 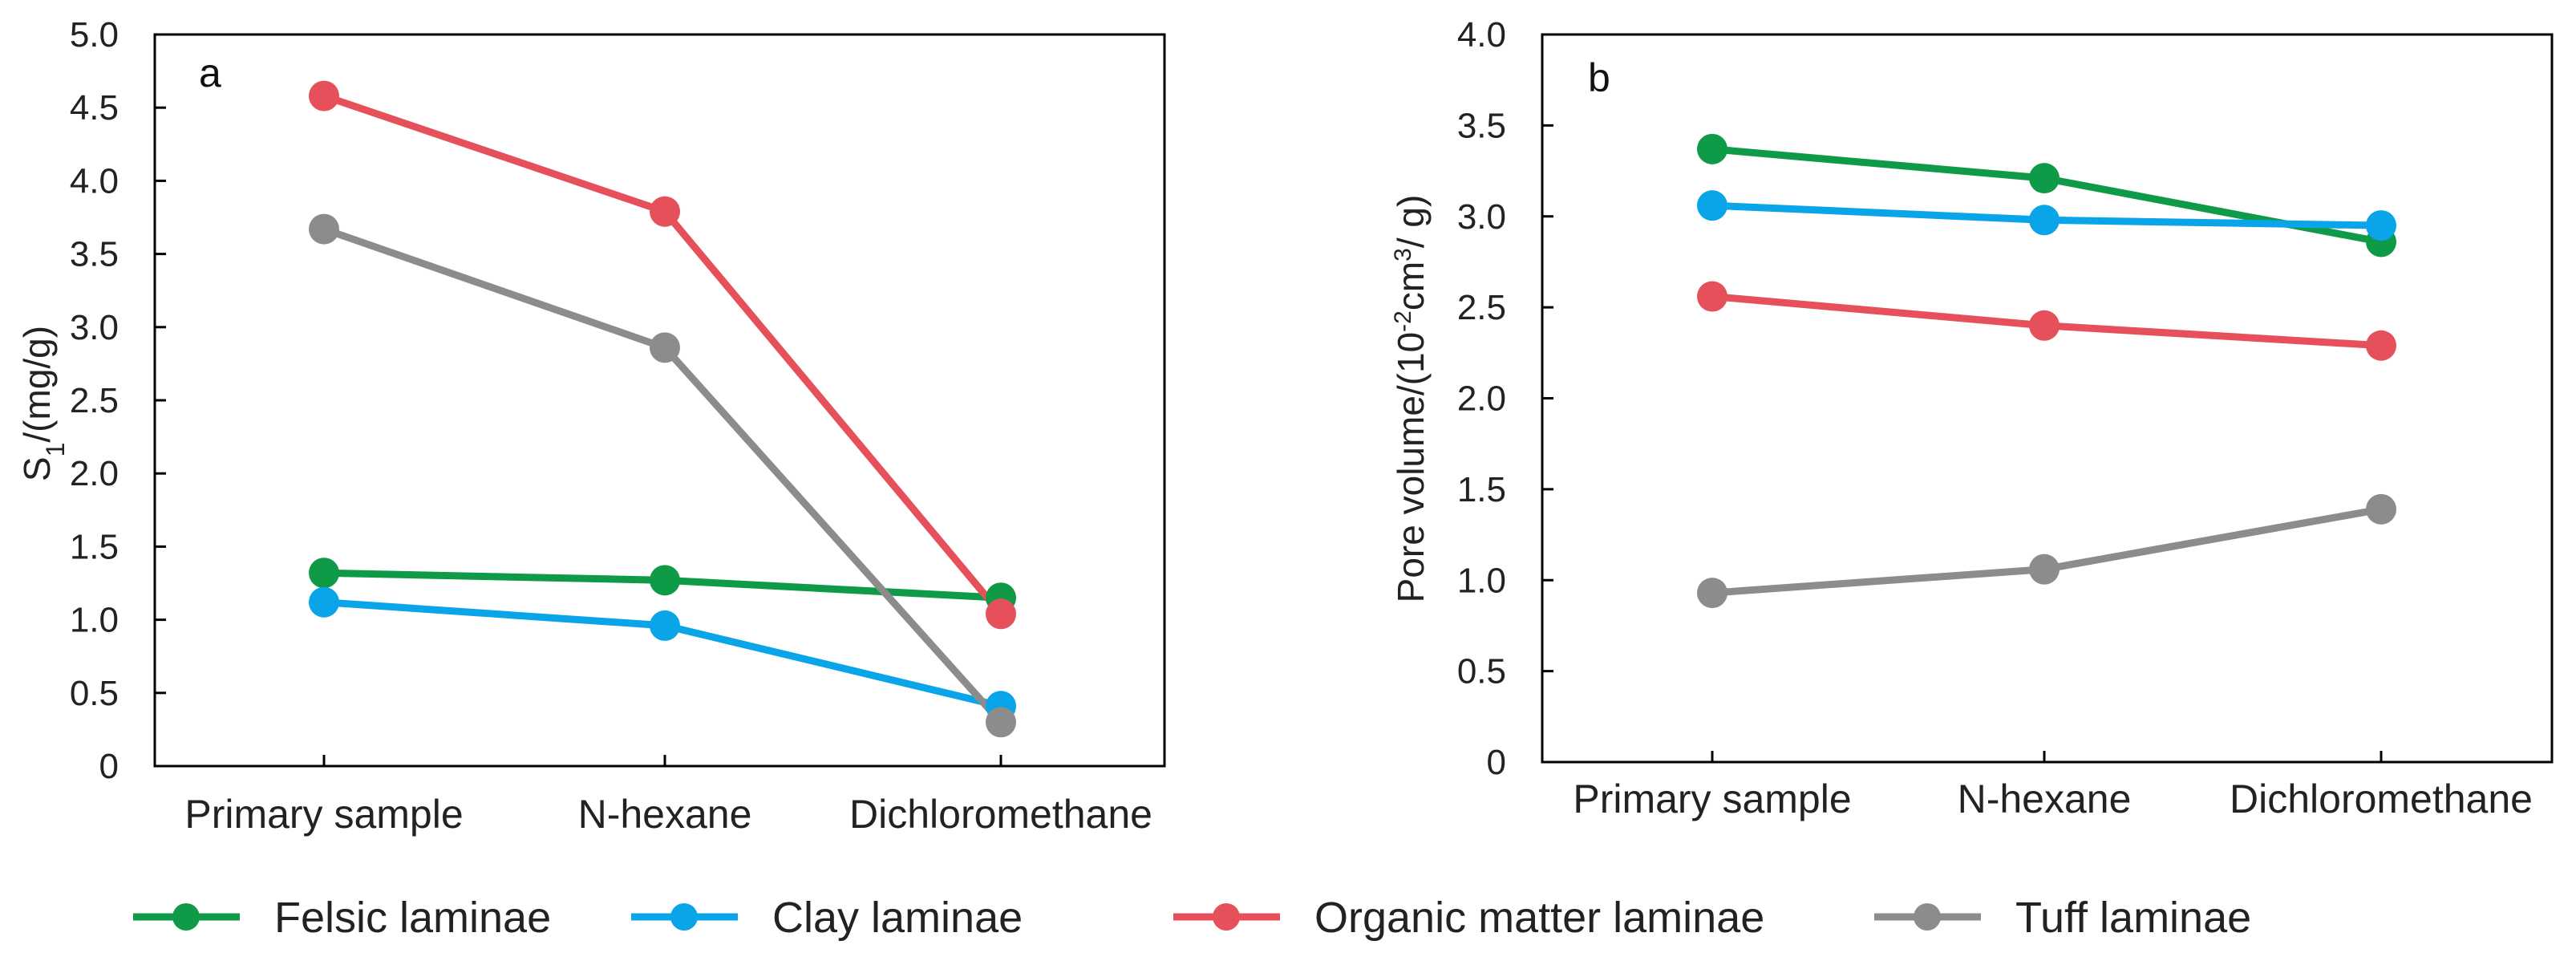 I want to click on y-tick-label-a: 0, so click(x=109, y=767).